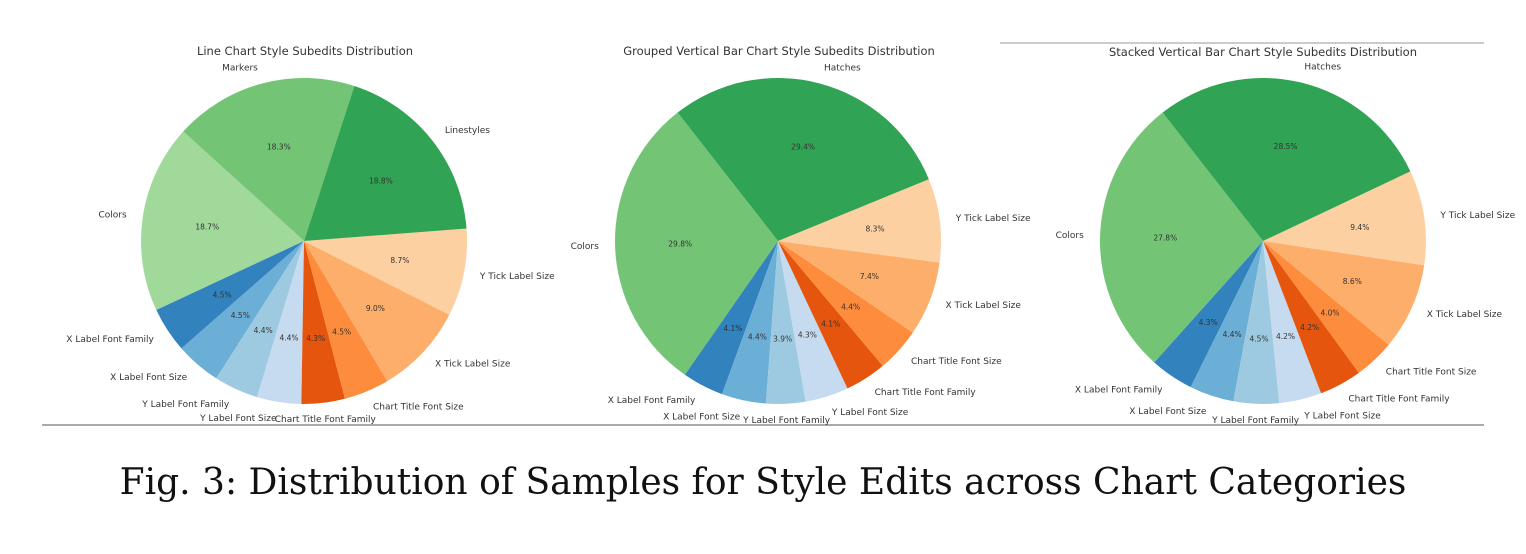 This screenshot has height=554, width=1526. What do you see at coordinates (381, 181) in the screenshot?
I see `slice-percent-label: 18.8%` at bounding box center [381, 181].